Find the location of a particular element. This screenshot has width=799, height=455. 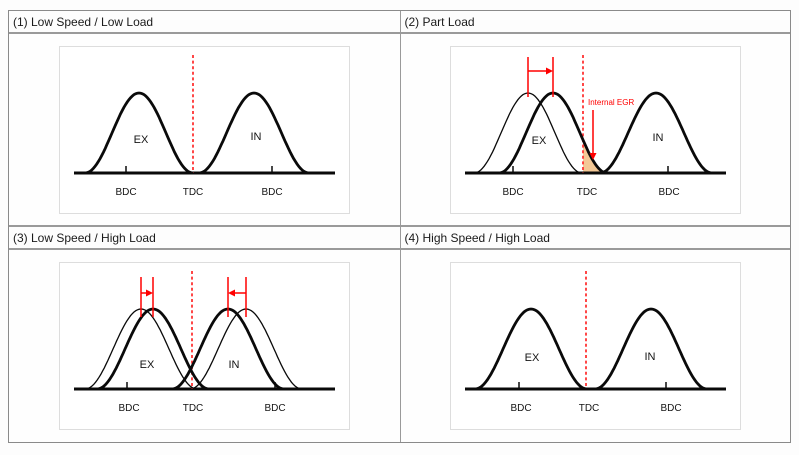

shift-arrowhead-left is located at coordinates (231, 293).